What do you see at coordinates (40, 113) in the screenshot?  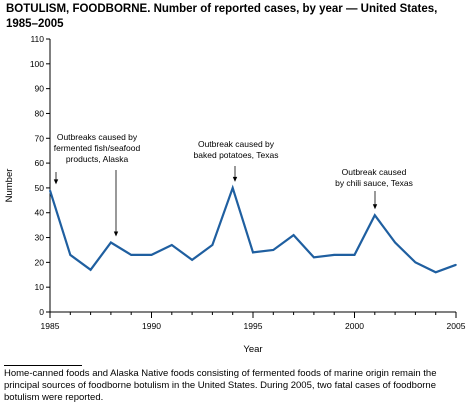 I see `y-tick-label: 80` at bounding box center [40, 113].